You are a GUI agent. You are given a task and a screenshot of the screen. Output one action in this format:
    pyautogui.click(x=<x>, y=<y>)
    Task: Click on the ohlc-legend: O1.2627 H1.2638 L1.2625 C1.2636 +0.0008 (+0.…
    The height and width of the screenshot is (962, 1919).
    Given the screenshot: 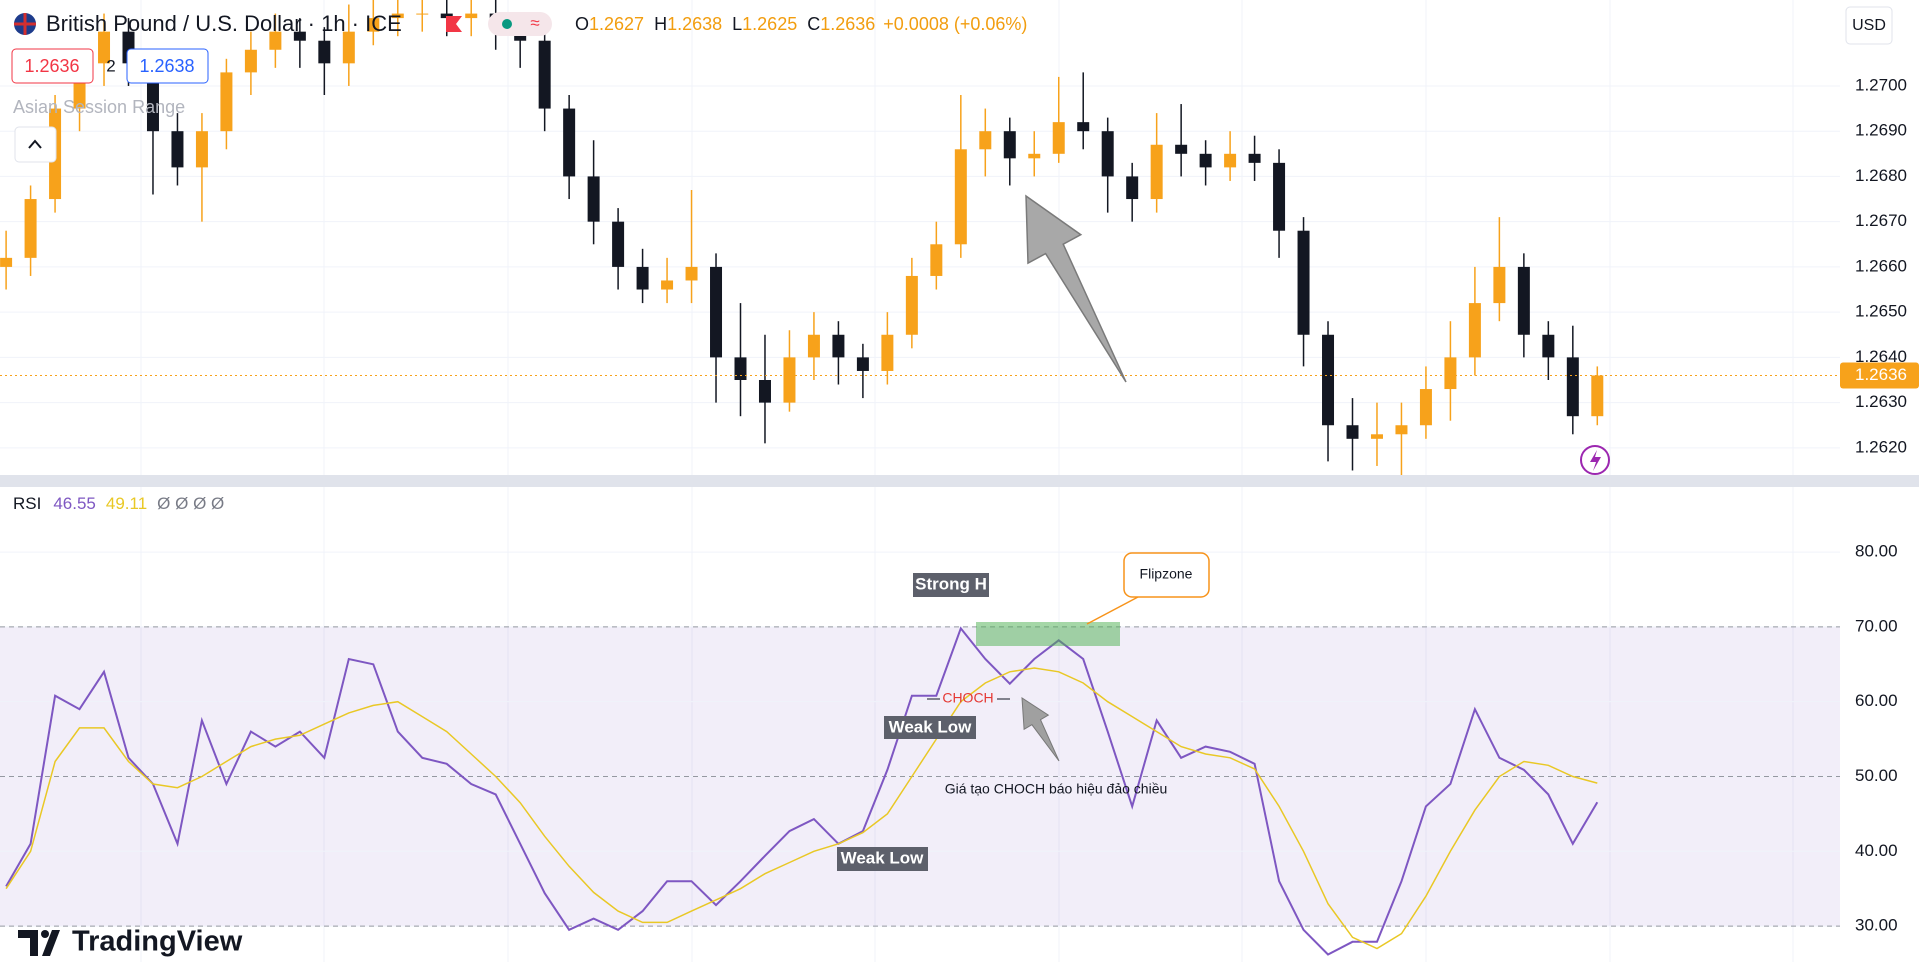 What is the action you would take?
    pyautogui.click(x=801, y=24)
    